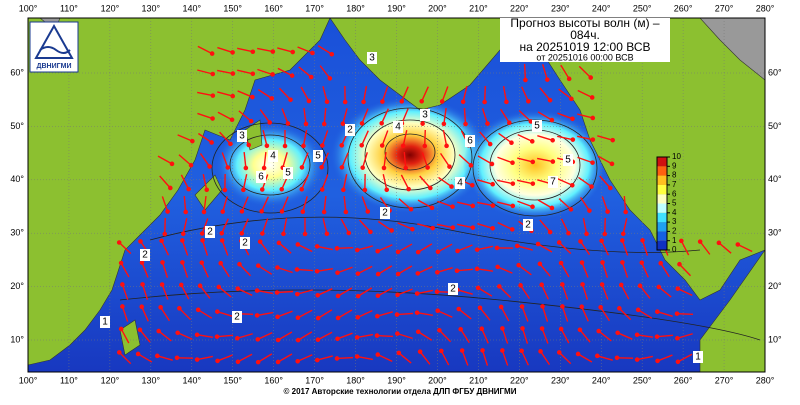 The width and height of the screenshot is (800, 405). I want to click on colorbar-label: 0, so click(674, 249).